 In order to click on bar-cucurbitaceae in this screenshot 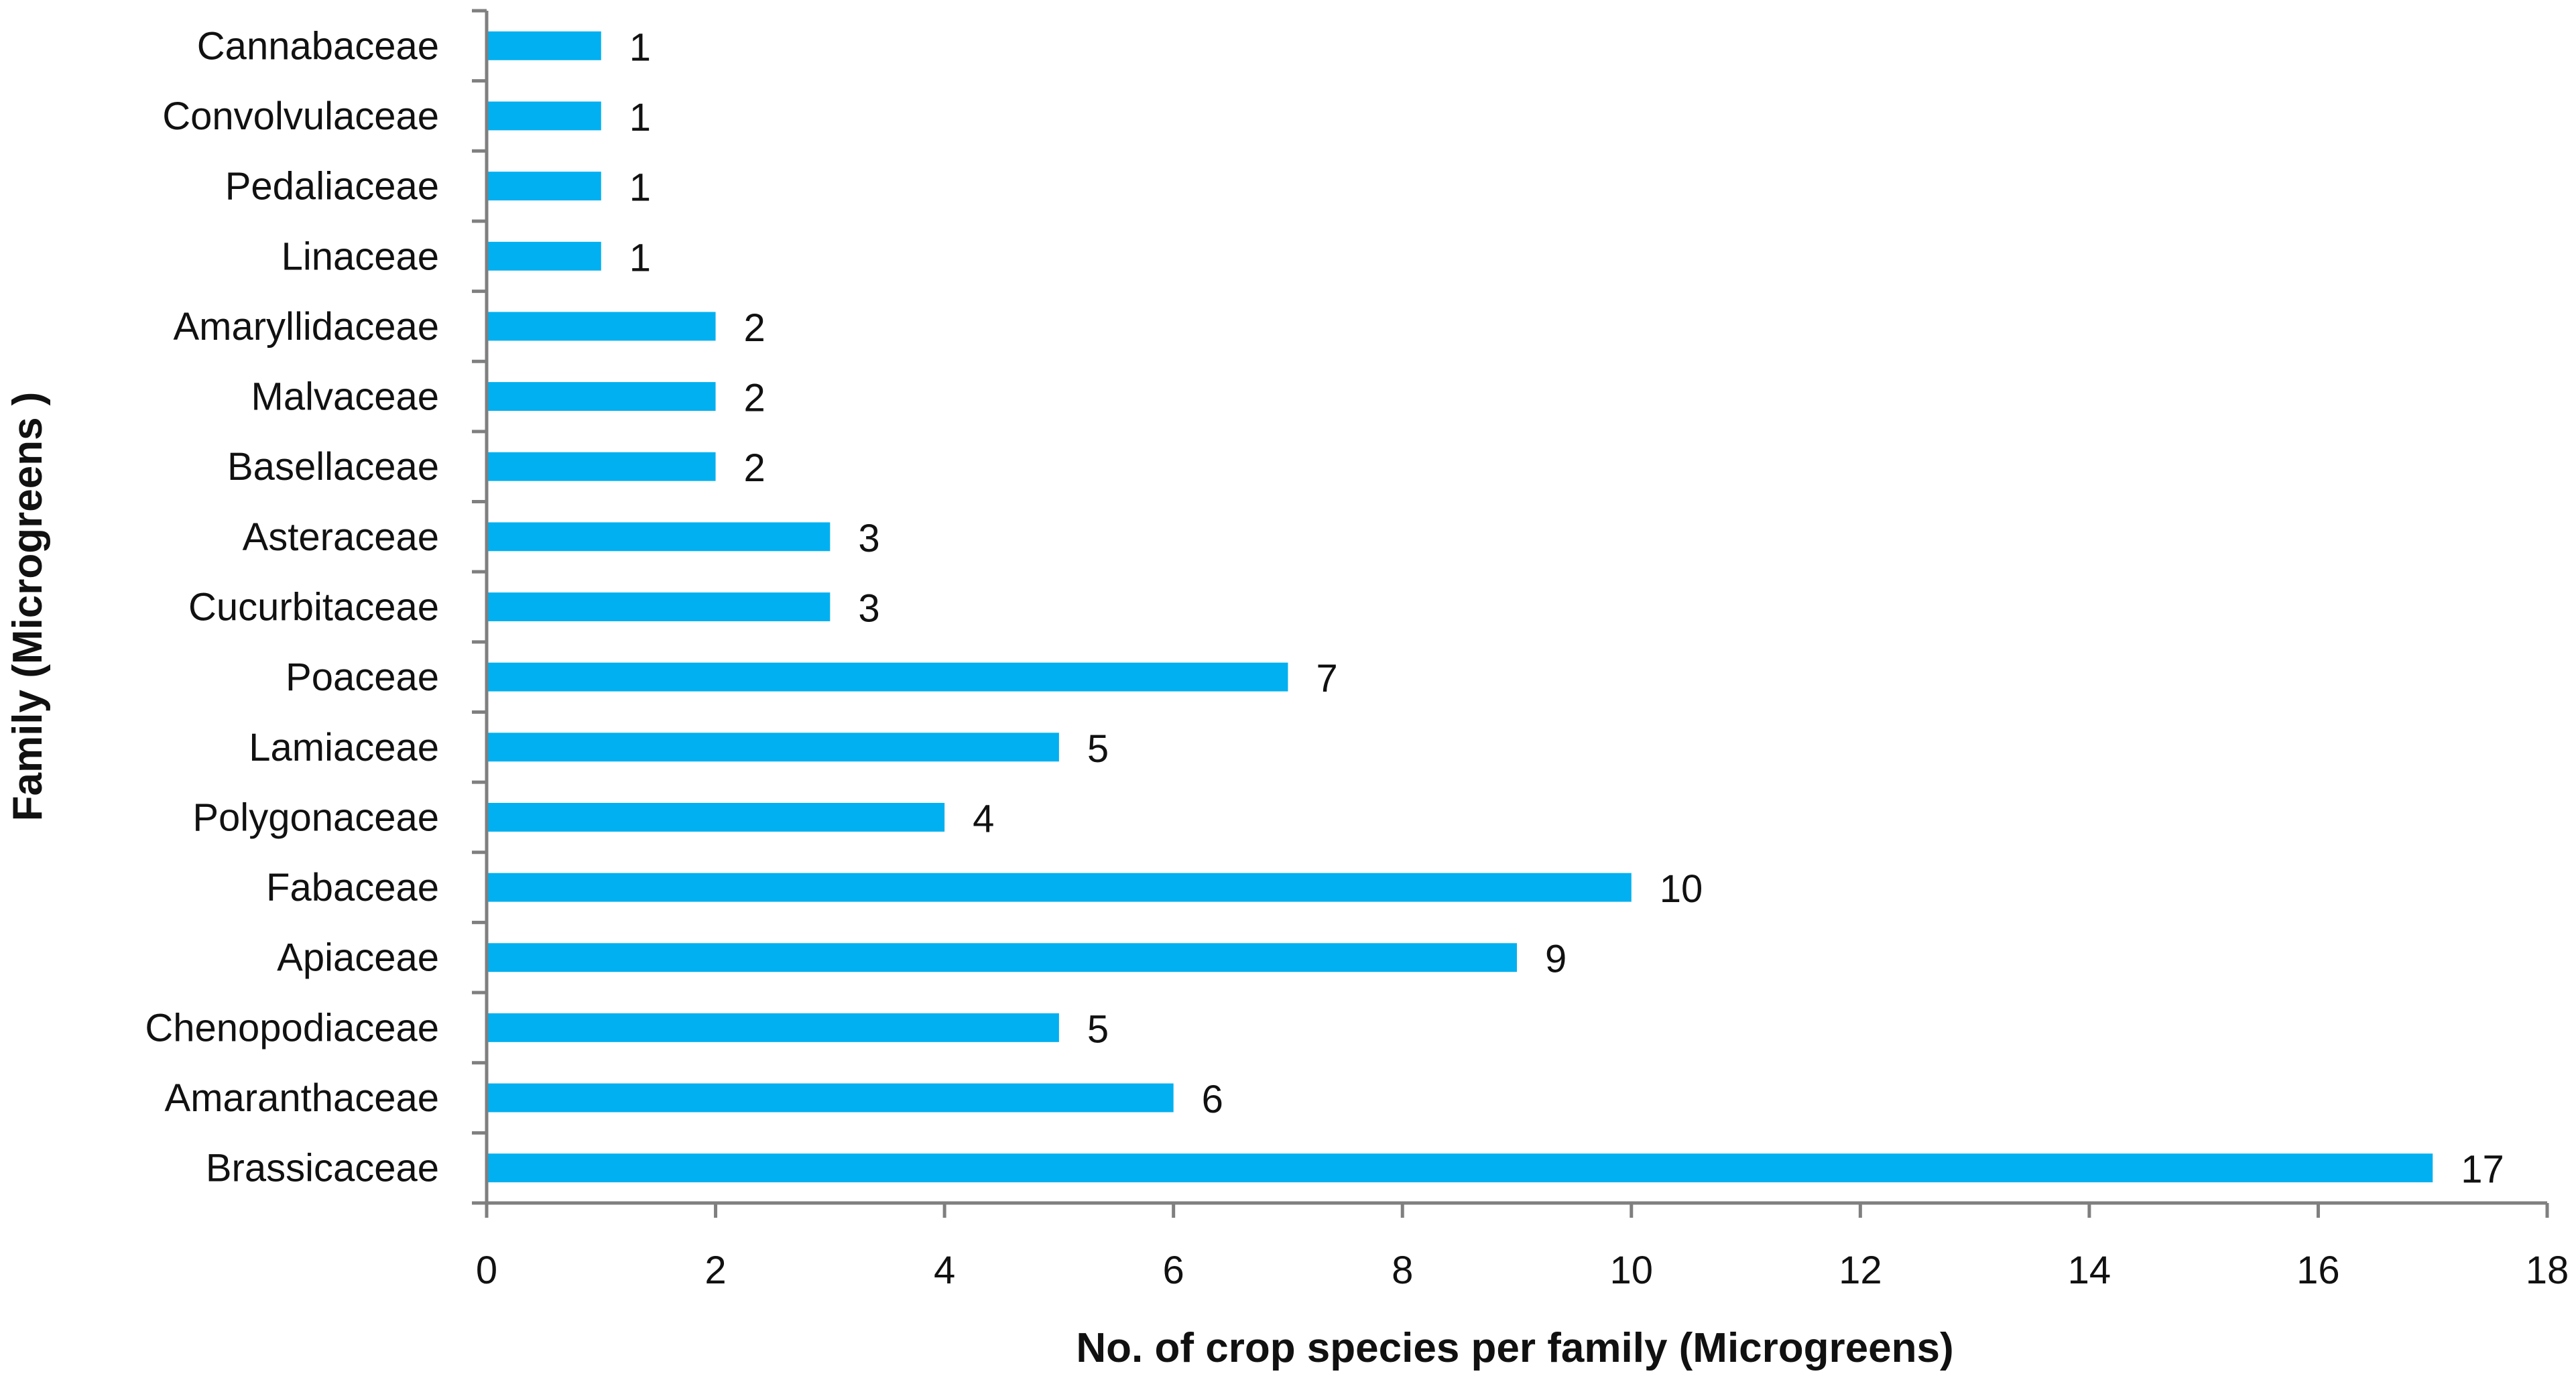, I will do `click(659, 606)`.